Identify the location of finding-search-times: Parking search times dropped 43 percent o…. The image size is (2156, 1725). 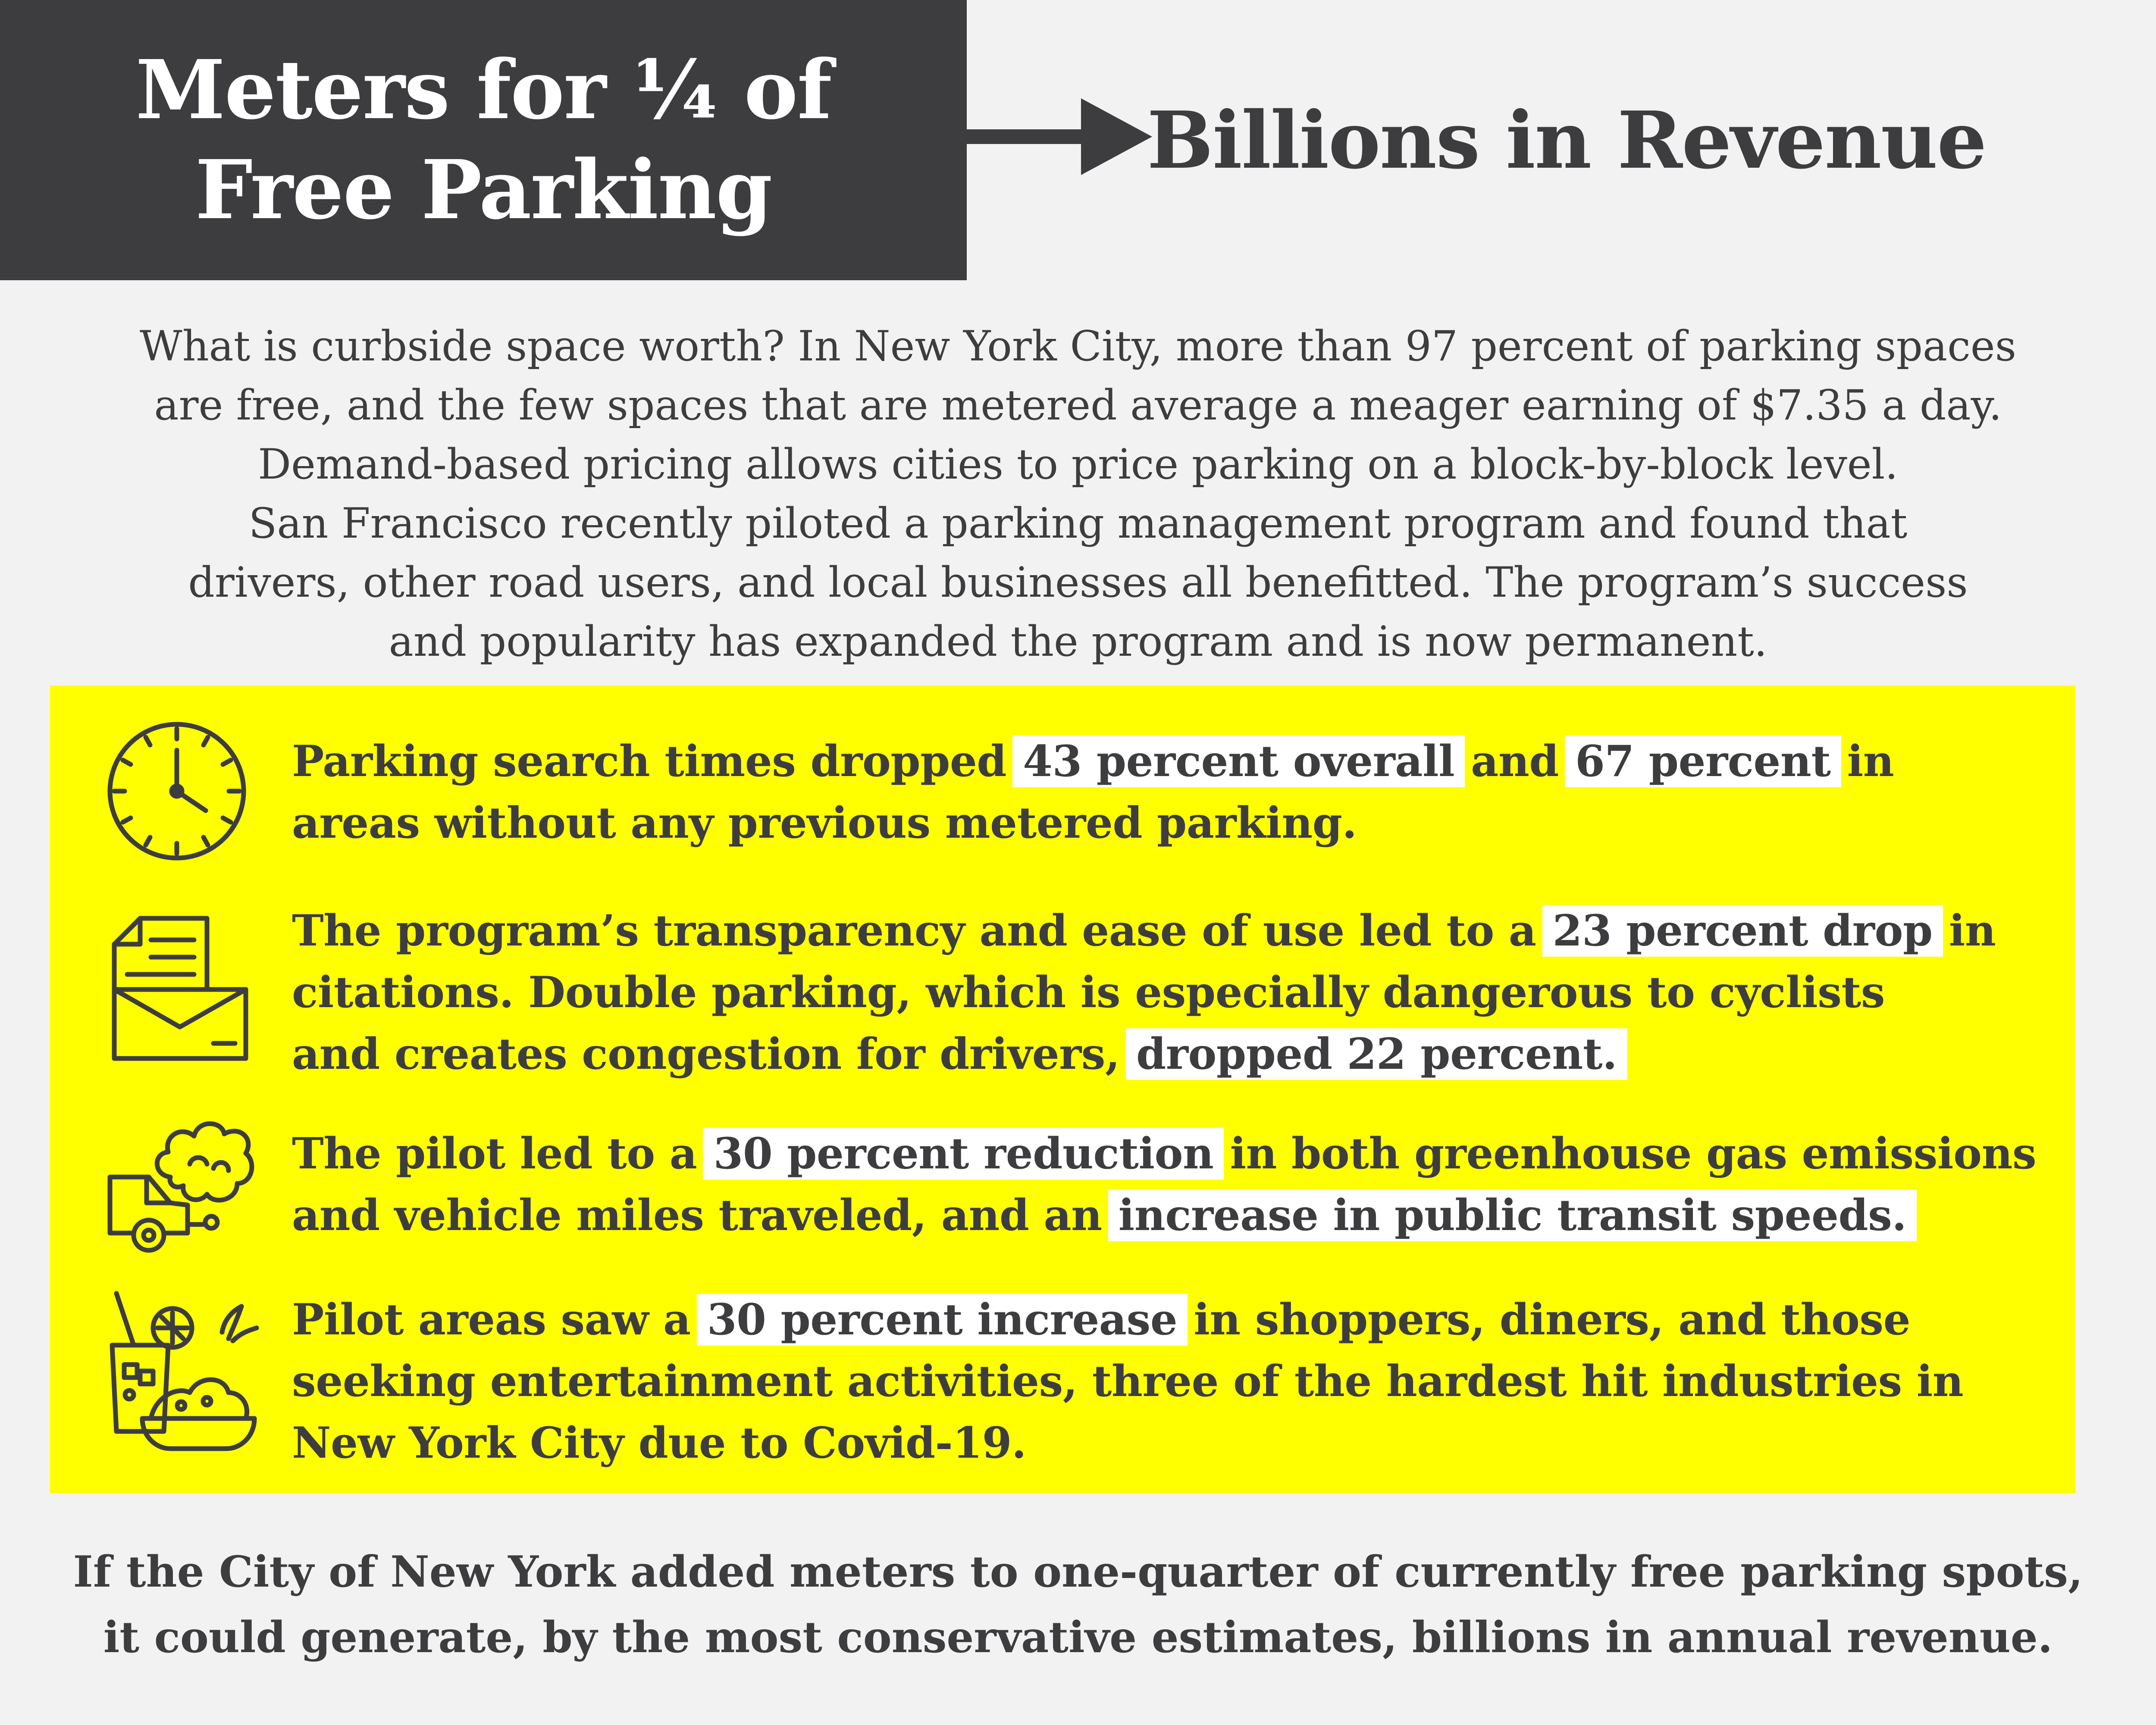
(1093, 792).